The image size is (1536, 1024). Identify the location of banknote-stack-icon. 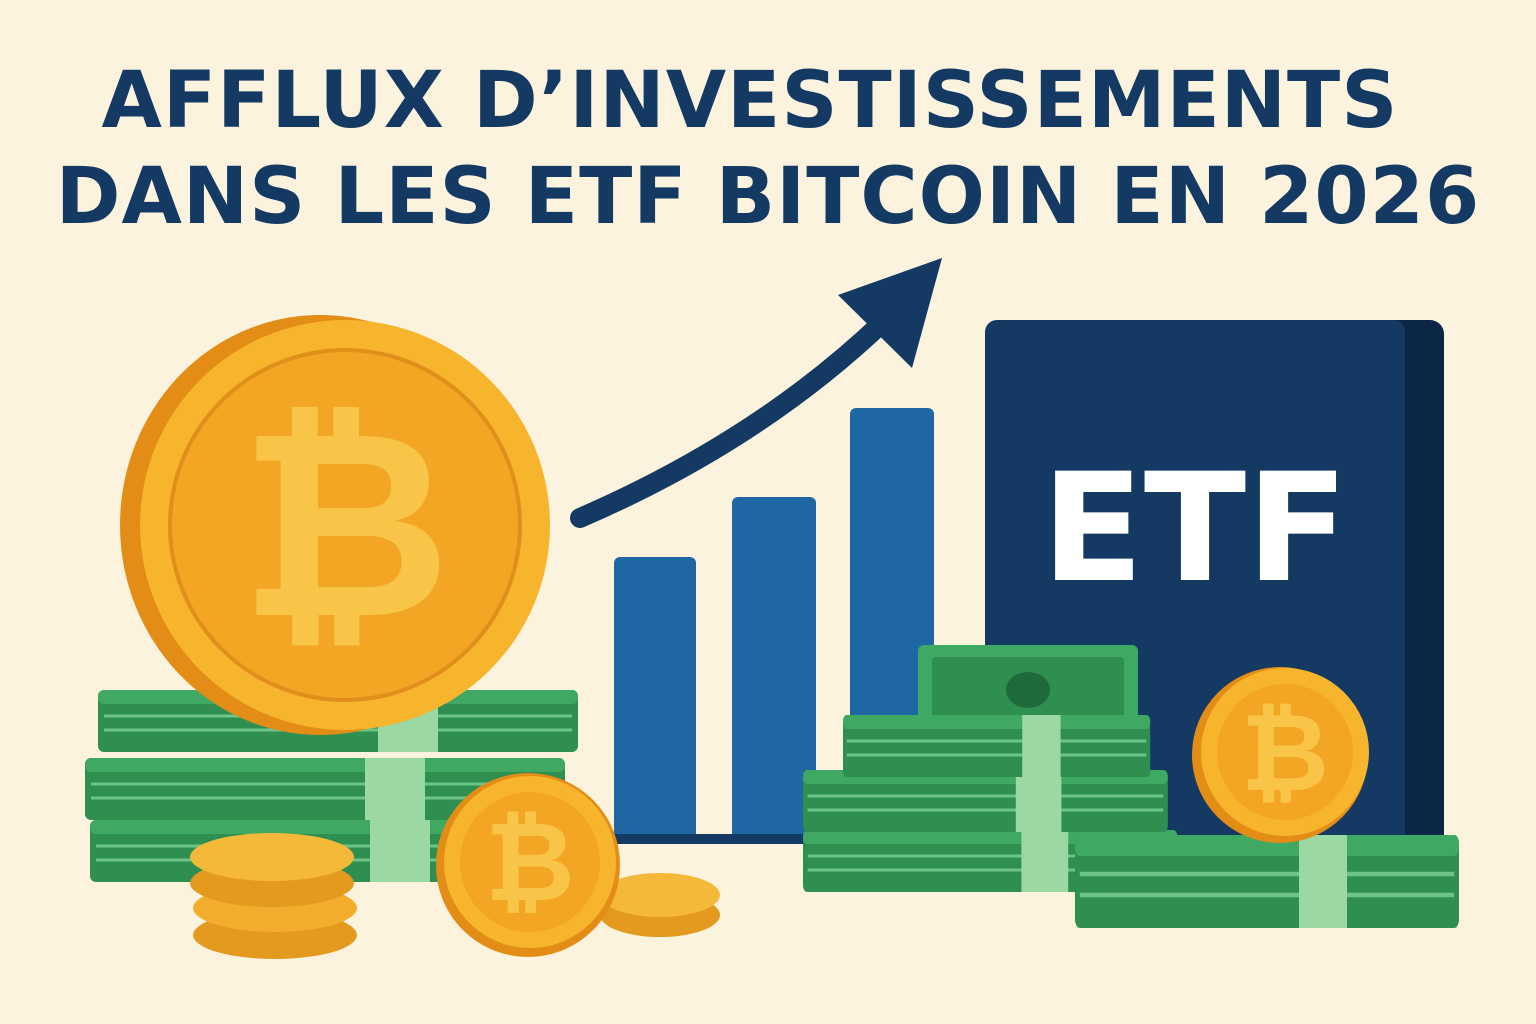
(1130, 786).